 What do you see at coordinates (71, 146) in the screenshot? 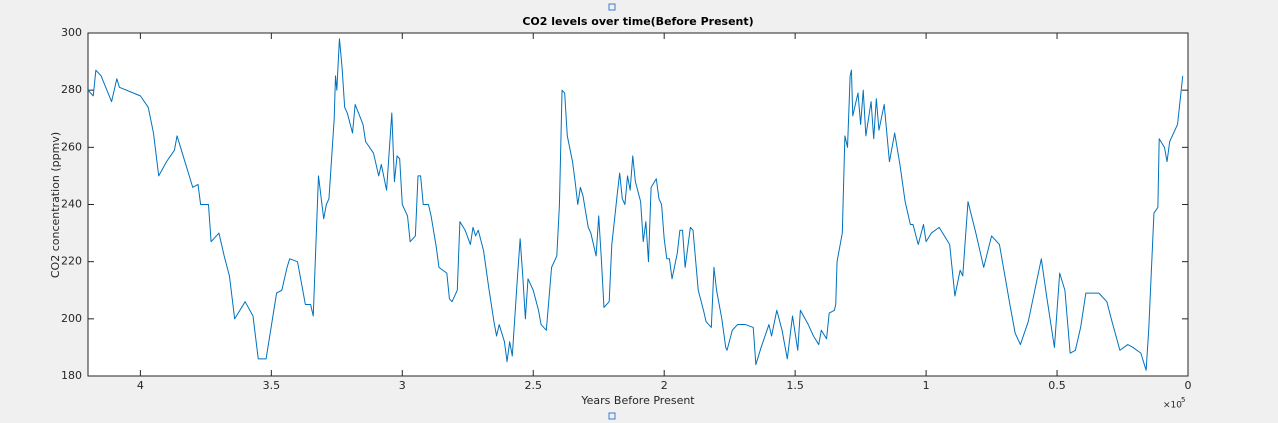
I see `y-tick-label: 260` at bounding box center [71, 146].